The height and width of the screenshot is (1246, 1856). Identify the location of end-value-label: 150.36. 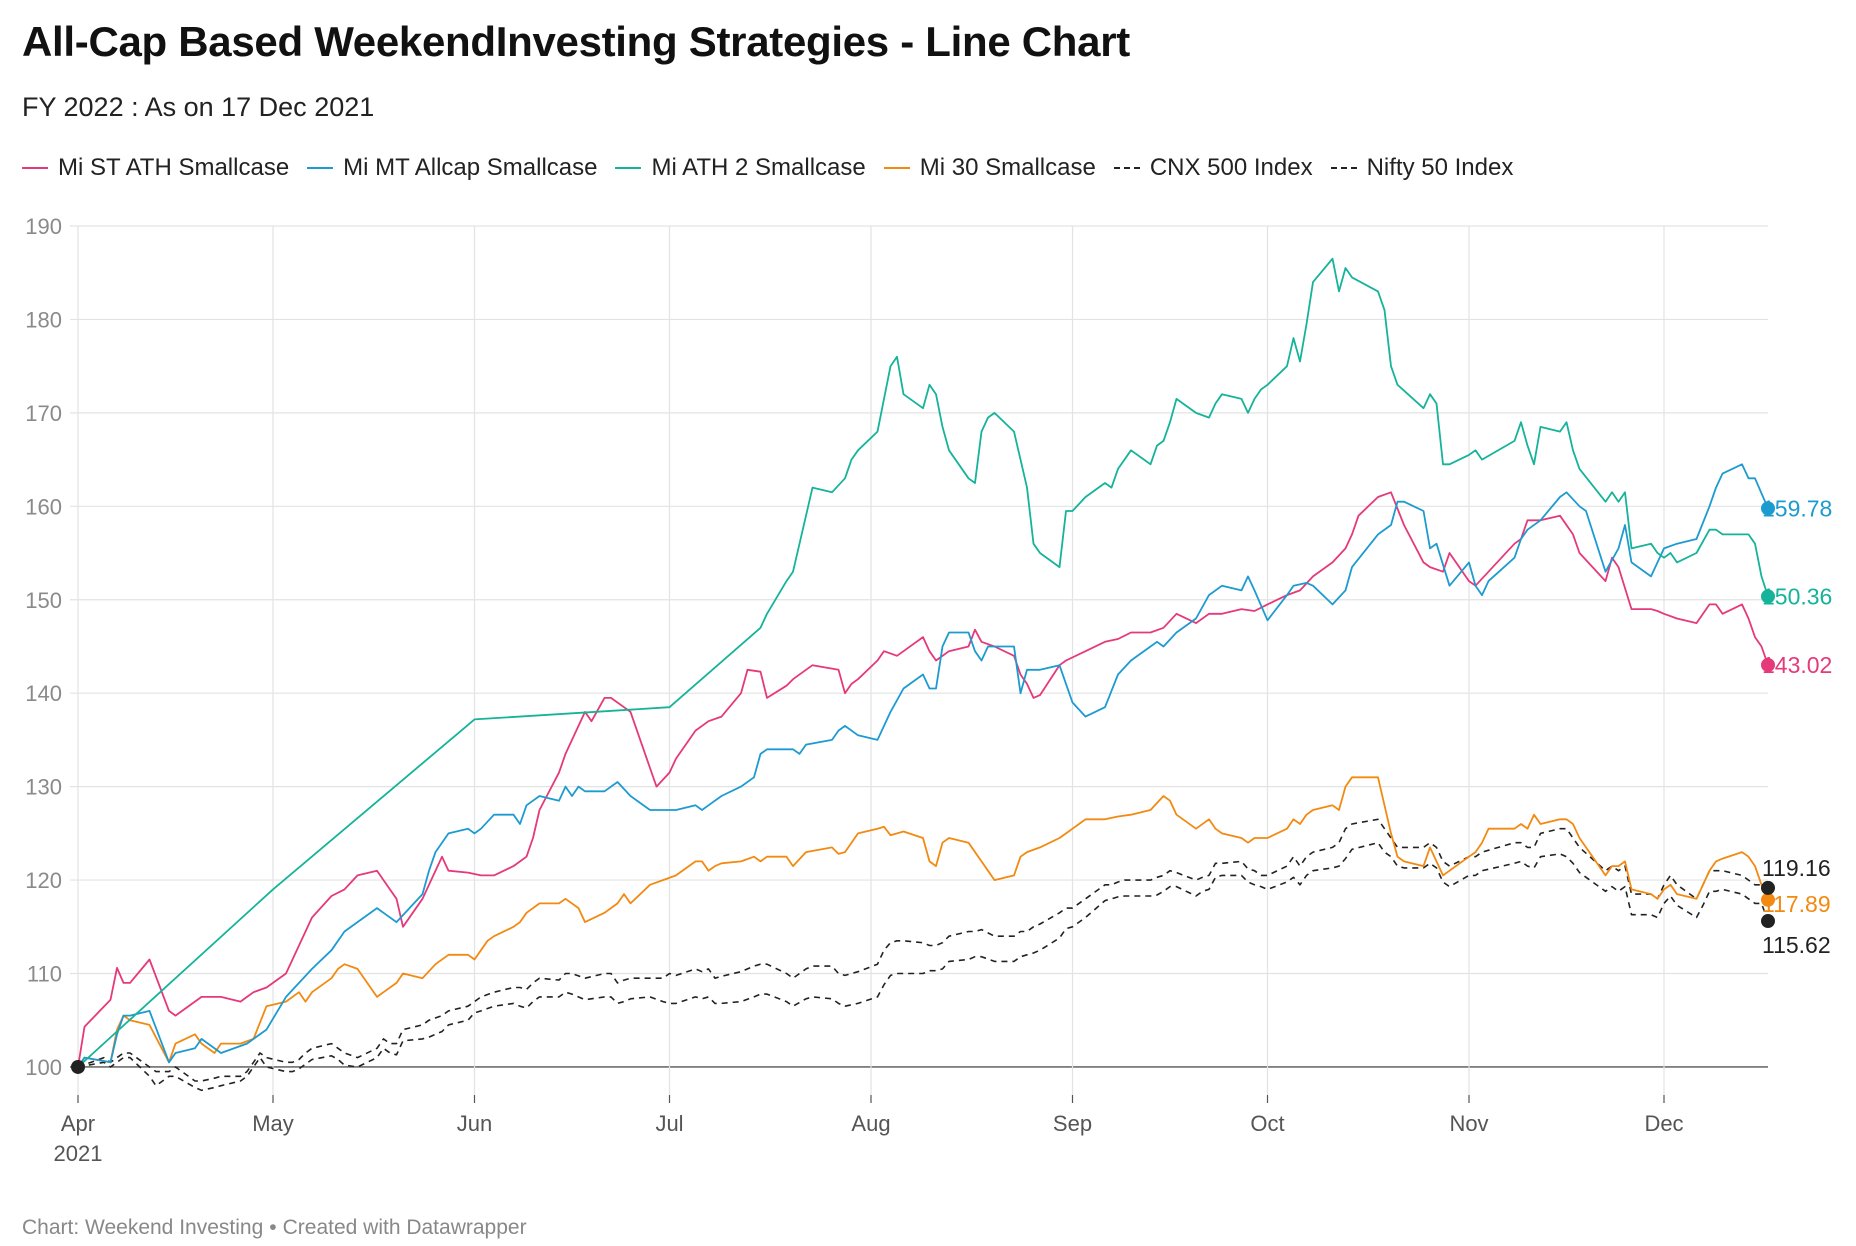
(1797, 596).